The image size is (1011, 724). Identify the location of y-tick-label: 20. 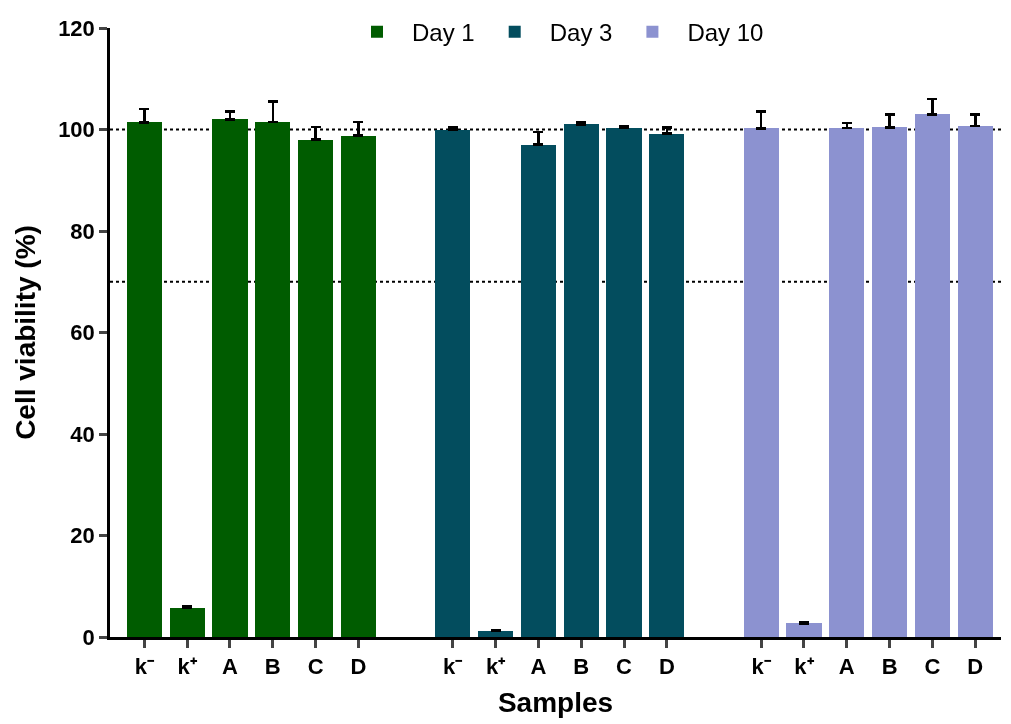
(82, 536).